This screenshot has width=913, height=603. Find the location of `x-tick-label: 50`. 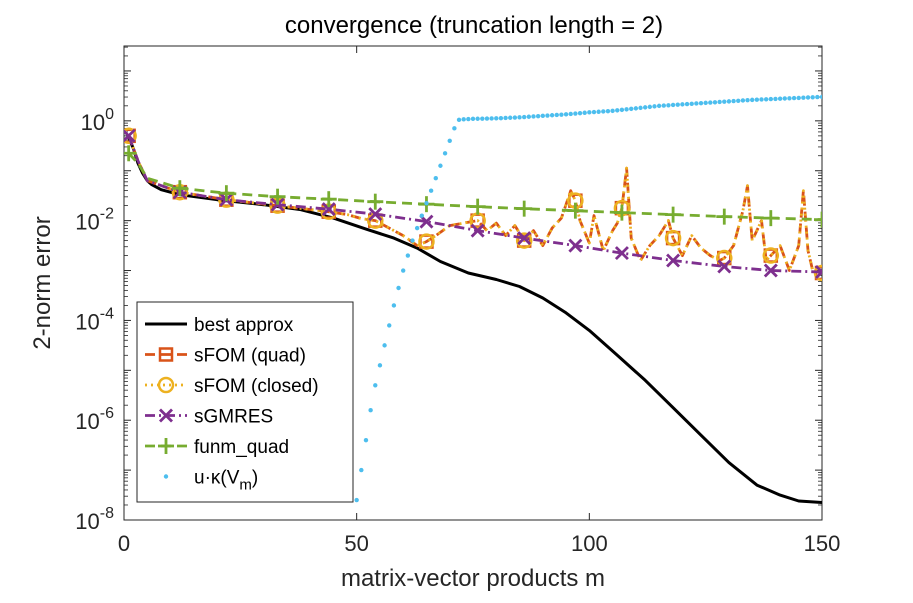

x-tick-label: 50 is located at coordinates (356, 543).